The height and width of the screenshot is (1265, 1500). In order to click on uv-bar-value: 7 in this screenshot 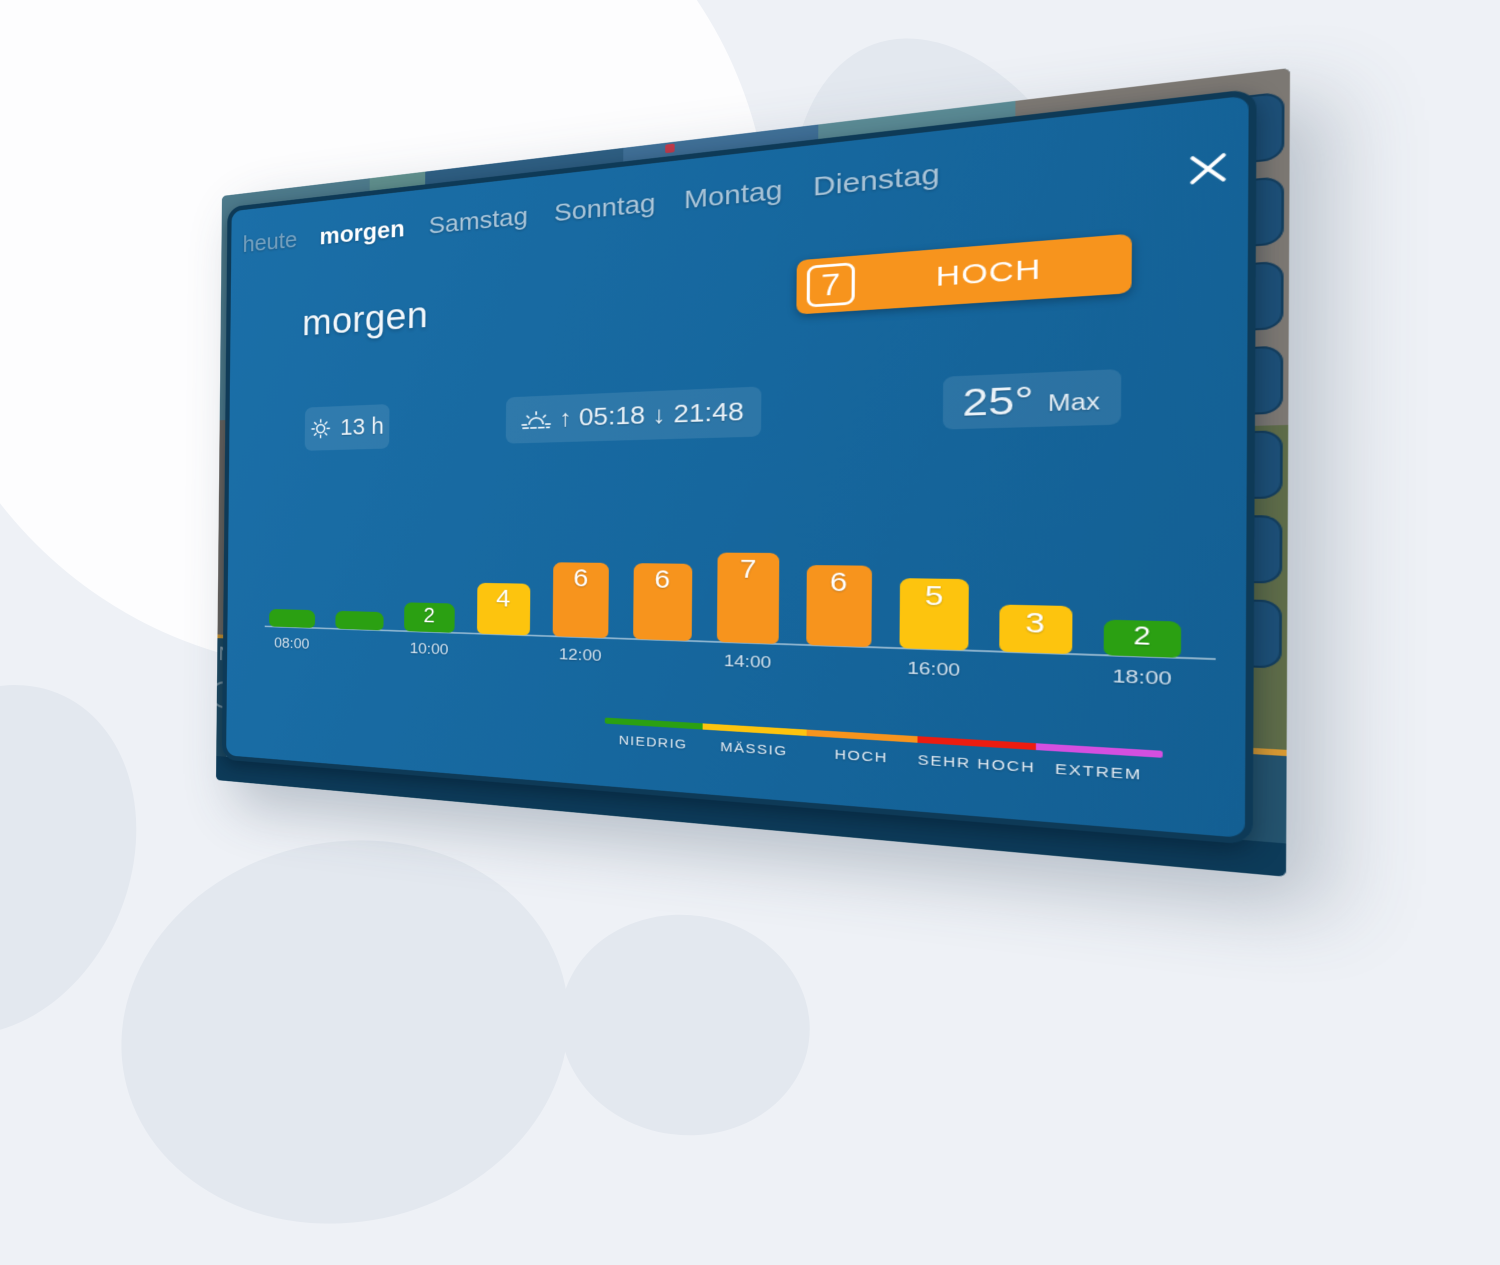, I will do `click(748, 569)`.